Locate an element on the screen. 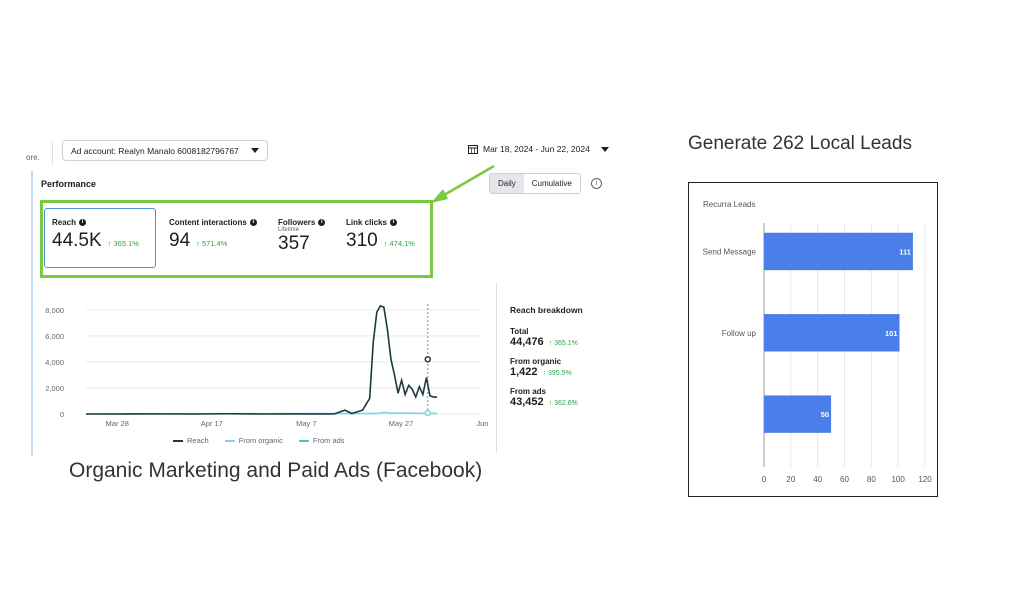 This screenshot has width=1024, height=613. view-toggle: Daily Cumulative is located at coordinates (535, 183).